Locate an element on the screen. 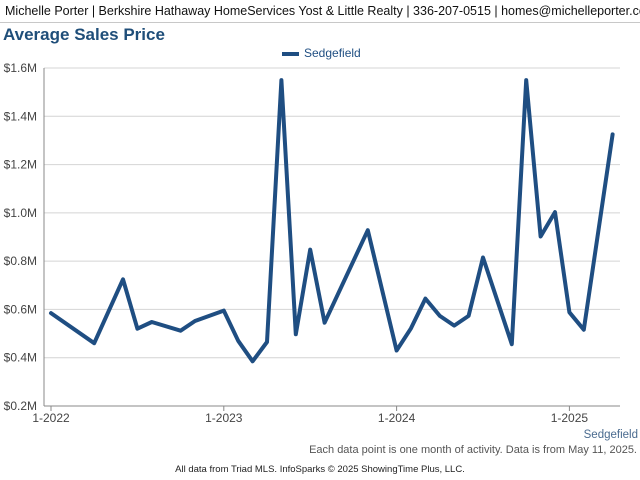 This screenshot has width=640, height=480. y-tick-label: $1.0M is located at coordinates (20, 213).